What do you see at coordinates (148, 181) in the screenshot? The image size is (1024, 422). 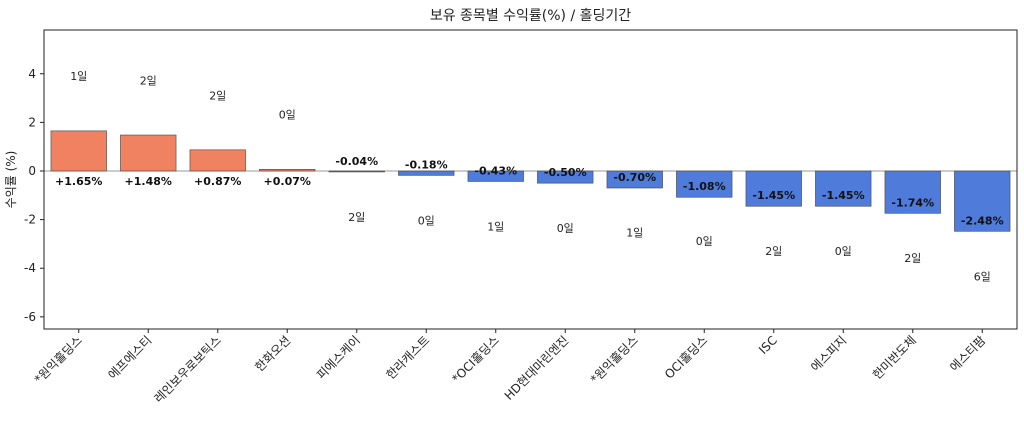 I see `value-label-2: +1.48%` at bounding box center [148, 181].